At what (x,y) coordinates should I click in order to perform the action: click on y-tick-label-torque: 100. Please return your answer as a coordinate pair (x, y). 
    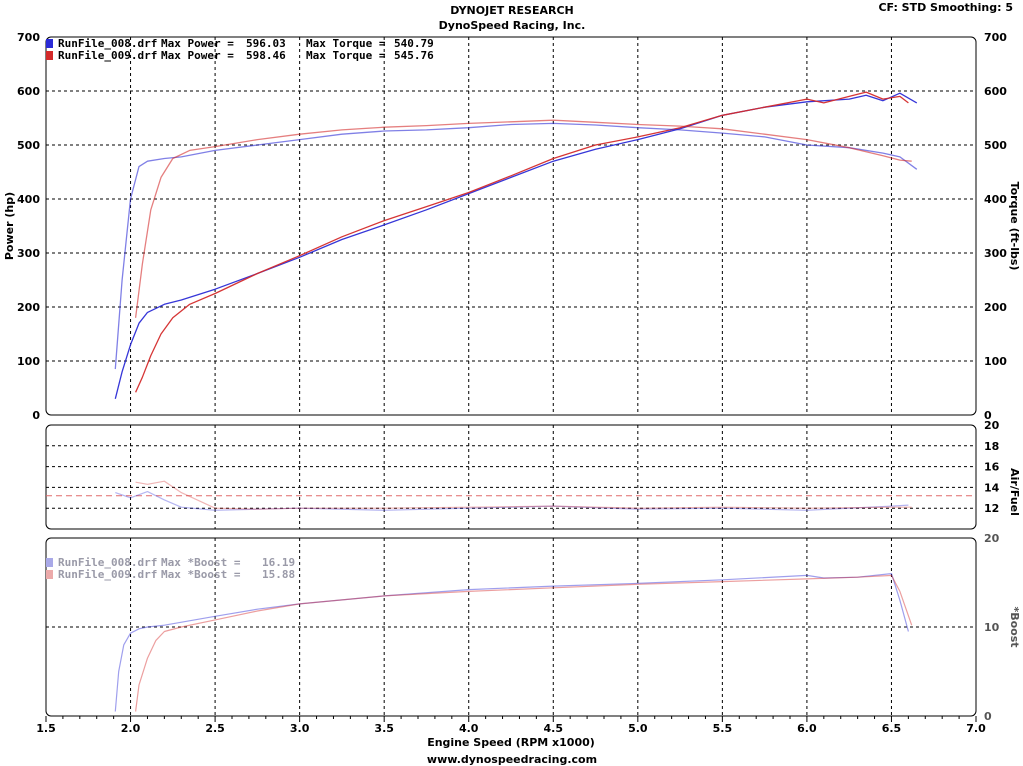
    Looking at the image, I should click on (995, 361).